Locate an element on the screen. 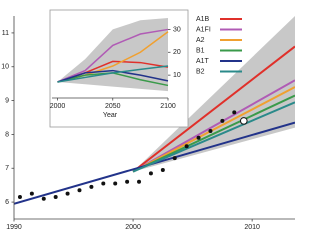 This screenshot has height=240, width=320. x-tick-label: 2050 is located at coordinates (113, 106).